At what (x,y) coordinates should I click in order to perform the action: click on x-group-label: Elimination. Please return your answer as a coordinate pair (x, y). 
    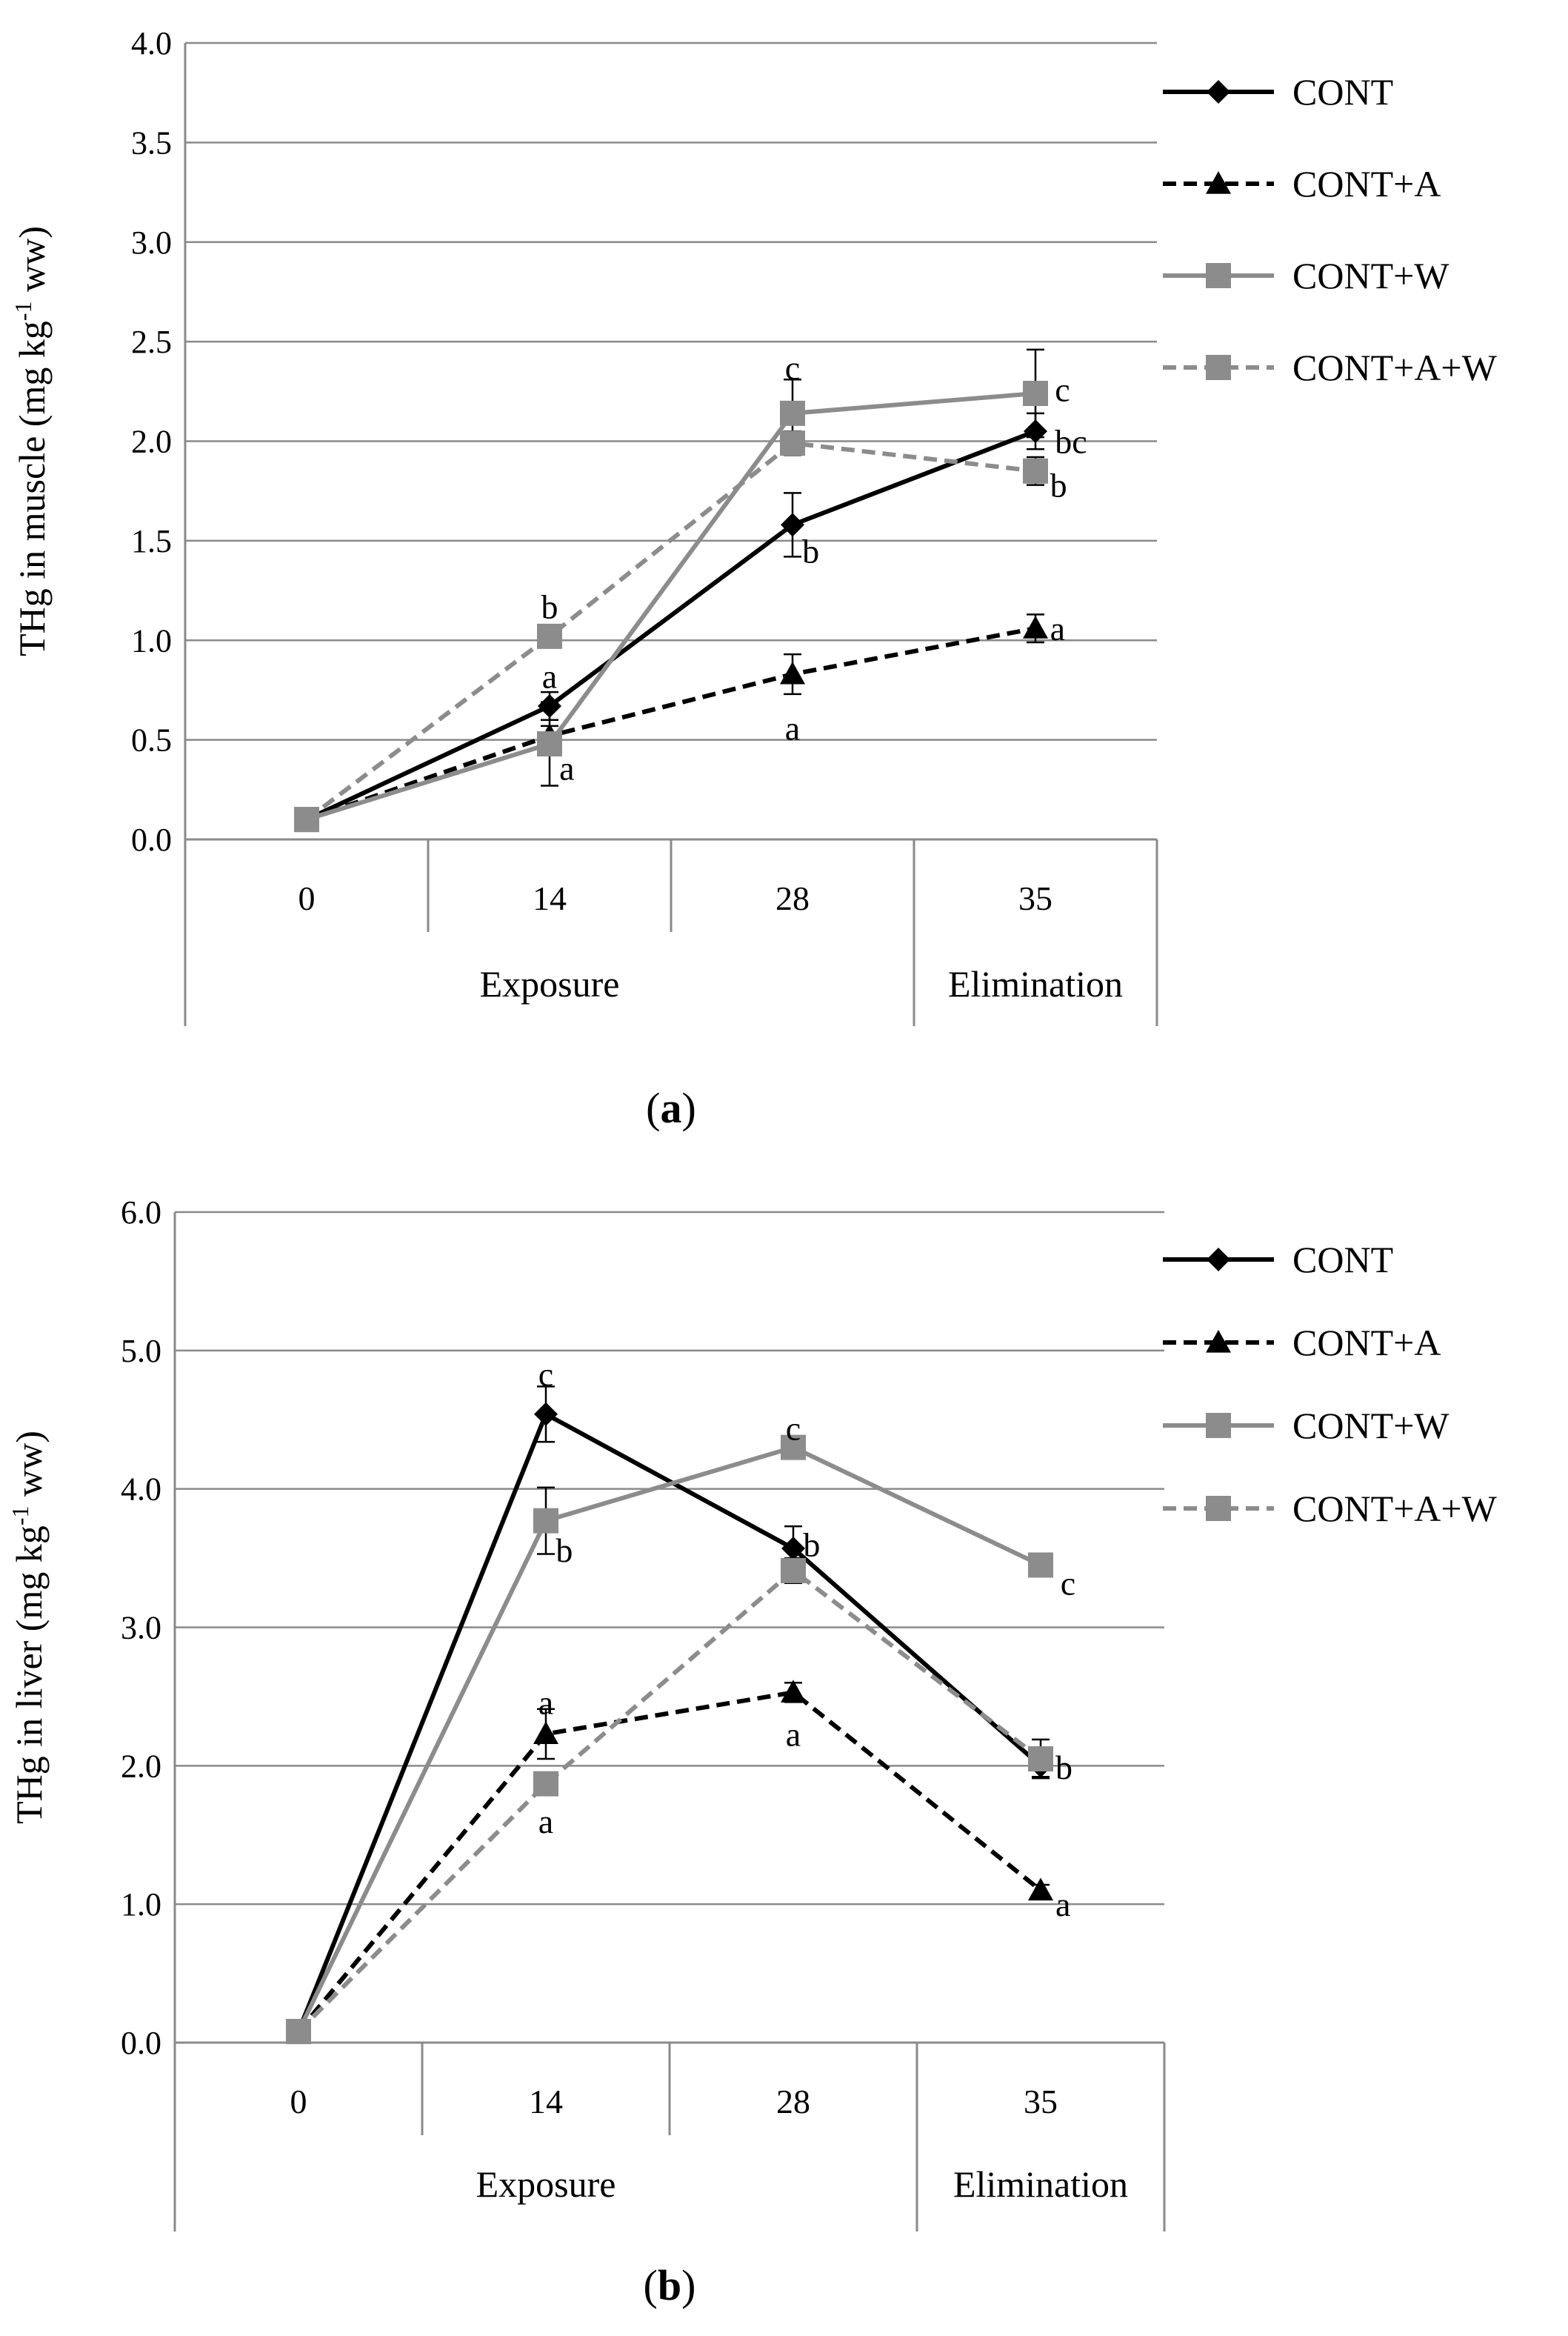
    Looking at the image, I should click on (1035, 984).